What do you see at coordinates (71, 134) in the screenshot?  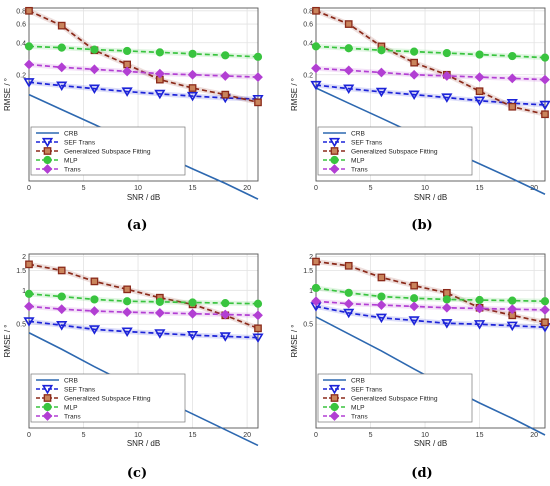 I see `legend-label-crb: CRB` at bounding box center [71, 134].